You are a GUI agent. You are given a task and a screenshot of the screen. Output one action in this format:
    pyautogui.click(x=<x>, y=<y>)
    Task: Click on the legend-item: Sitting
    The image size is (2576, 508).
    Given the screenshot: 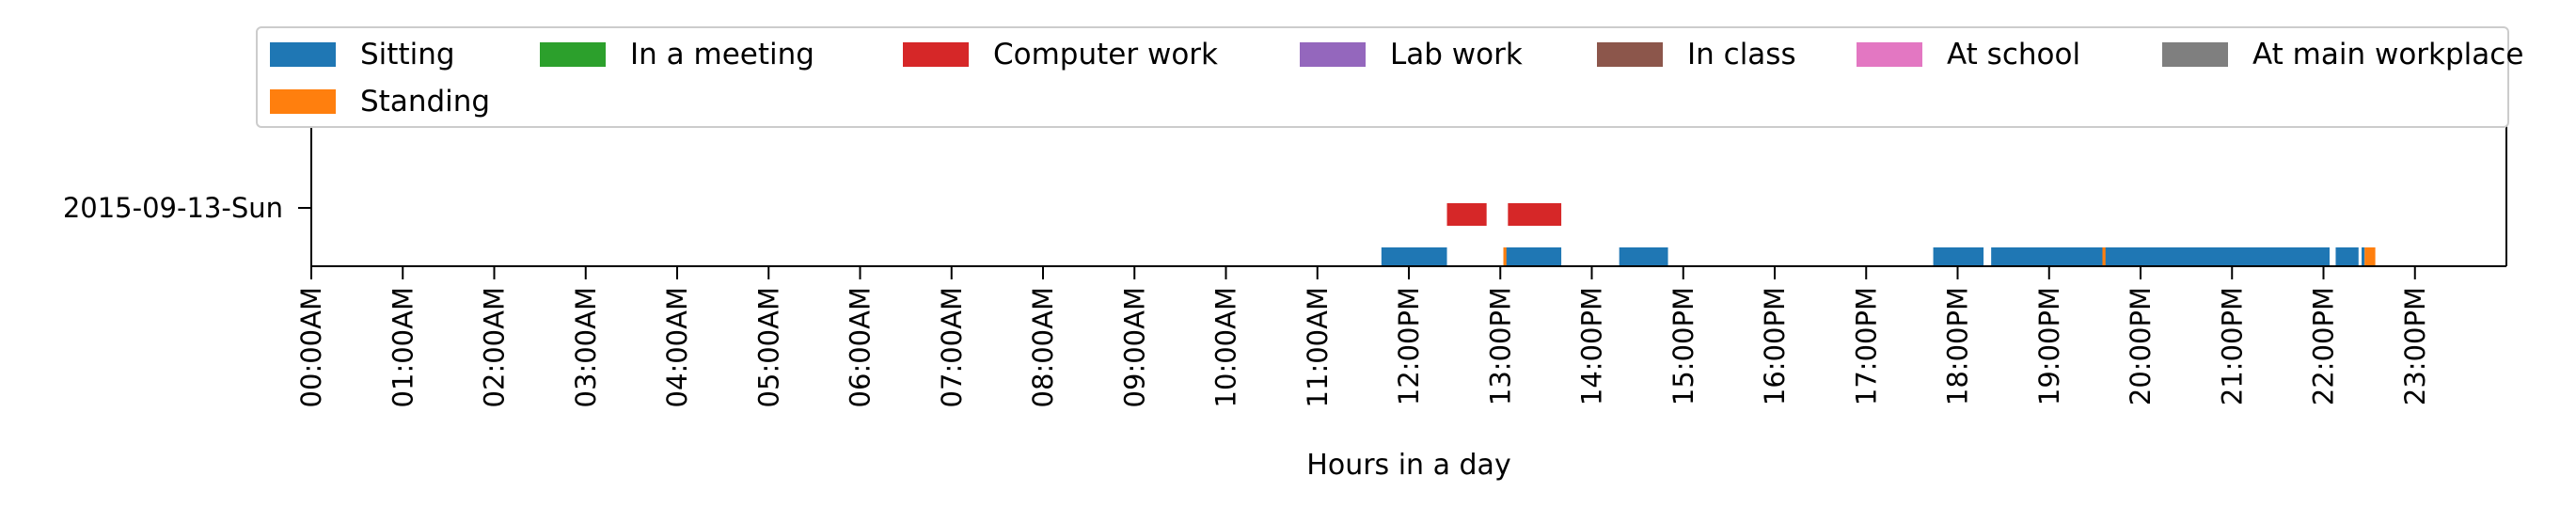 What is the action you would take?
    pyautogui.click(x=362, y=55)
    